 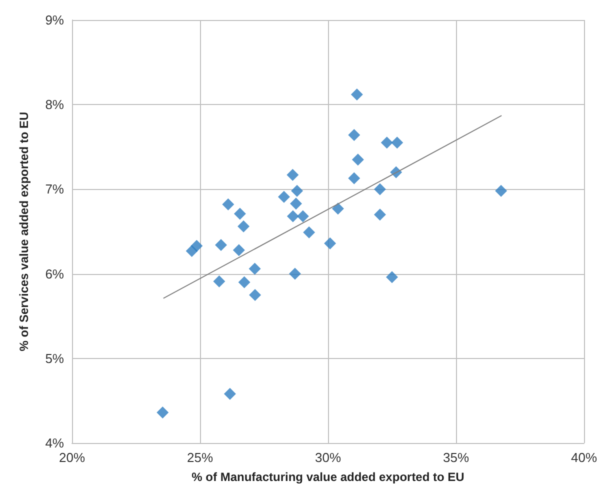 What do you see at coordinates (456, 457) in the screenshot?
I see `x-tick-label: 35%` at bounding box center [456, 457].